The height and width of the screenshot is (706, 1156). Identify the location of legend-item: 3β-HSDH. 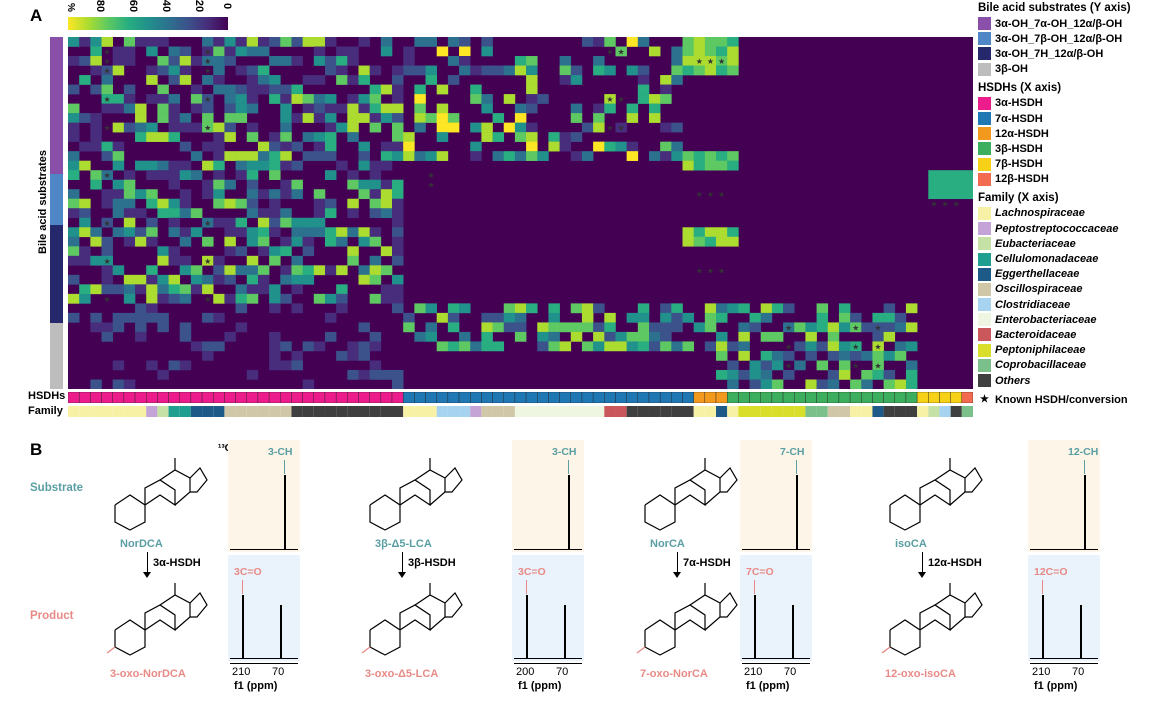
(1067, 148).